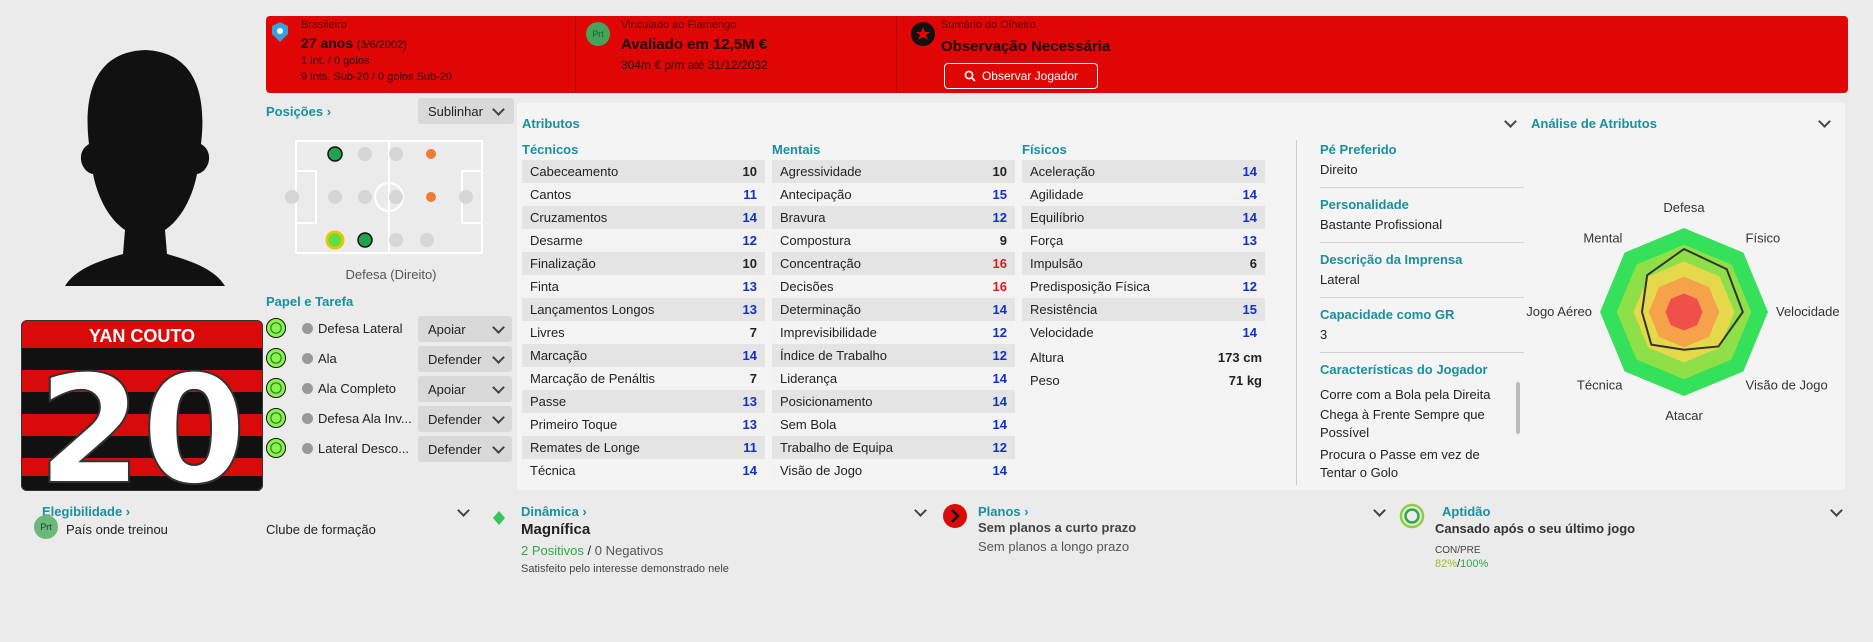 The image size is (1873, 642). I want to click on flag-icon, so click(280, 32).